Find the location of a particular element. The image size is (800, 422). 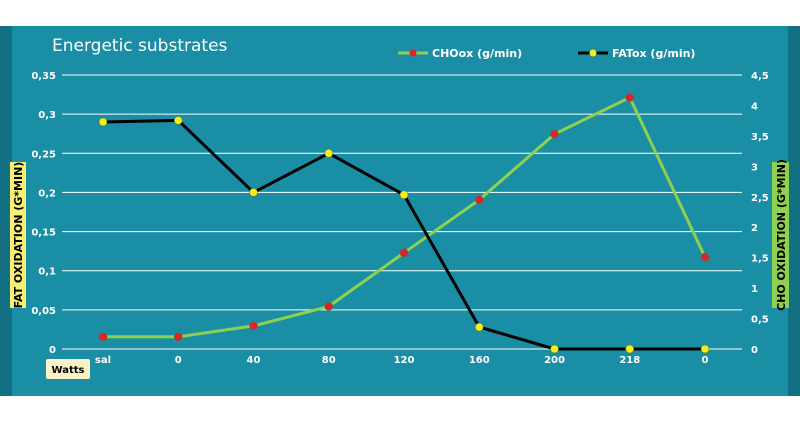

x-tick-label: 120 is located at coordinates (404, 360).